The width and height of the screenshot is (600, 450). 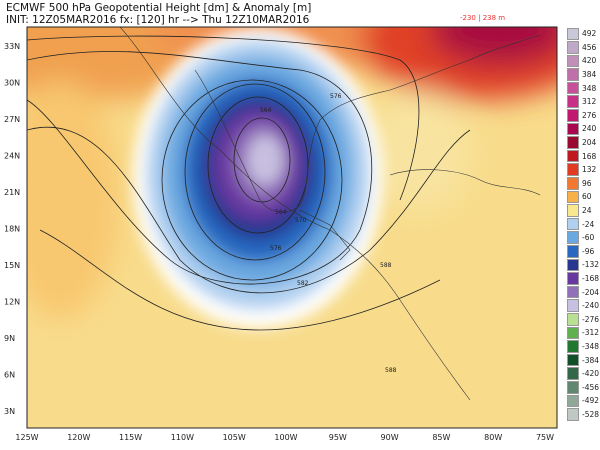 I want to click on colorbar-label: 240, so click(x=589, y=129).